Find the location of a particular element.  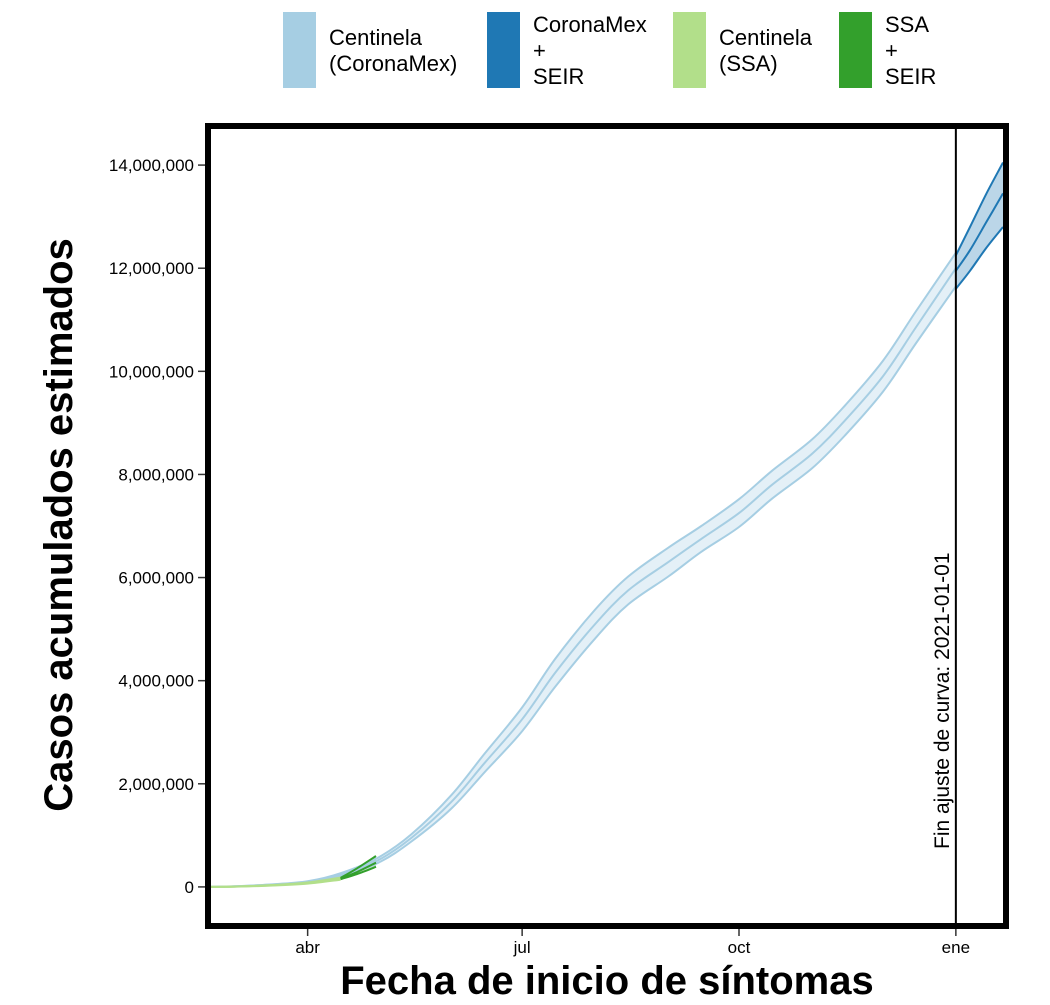

line-coronamex_seir-mid is located at coordinates (979, 232).